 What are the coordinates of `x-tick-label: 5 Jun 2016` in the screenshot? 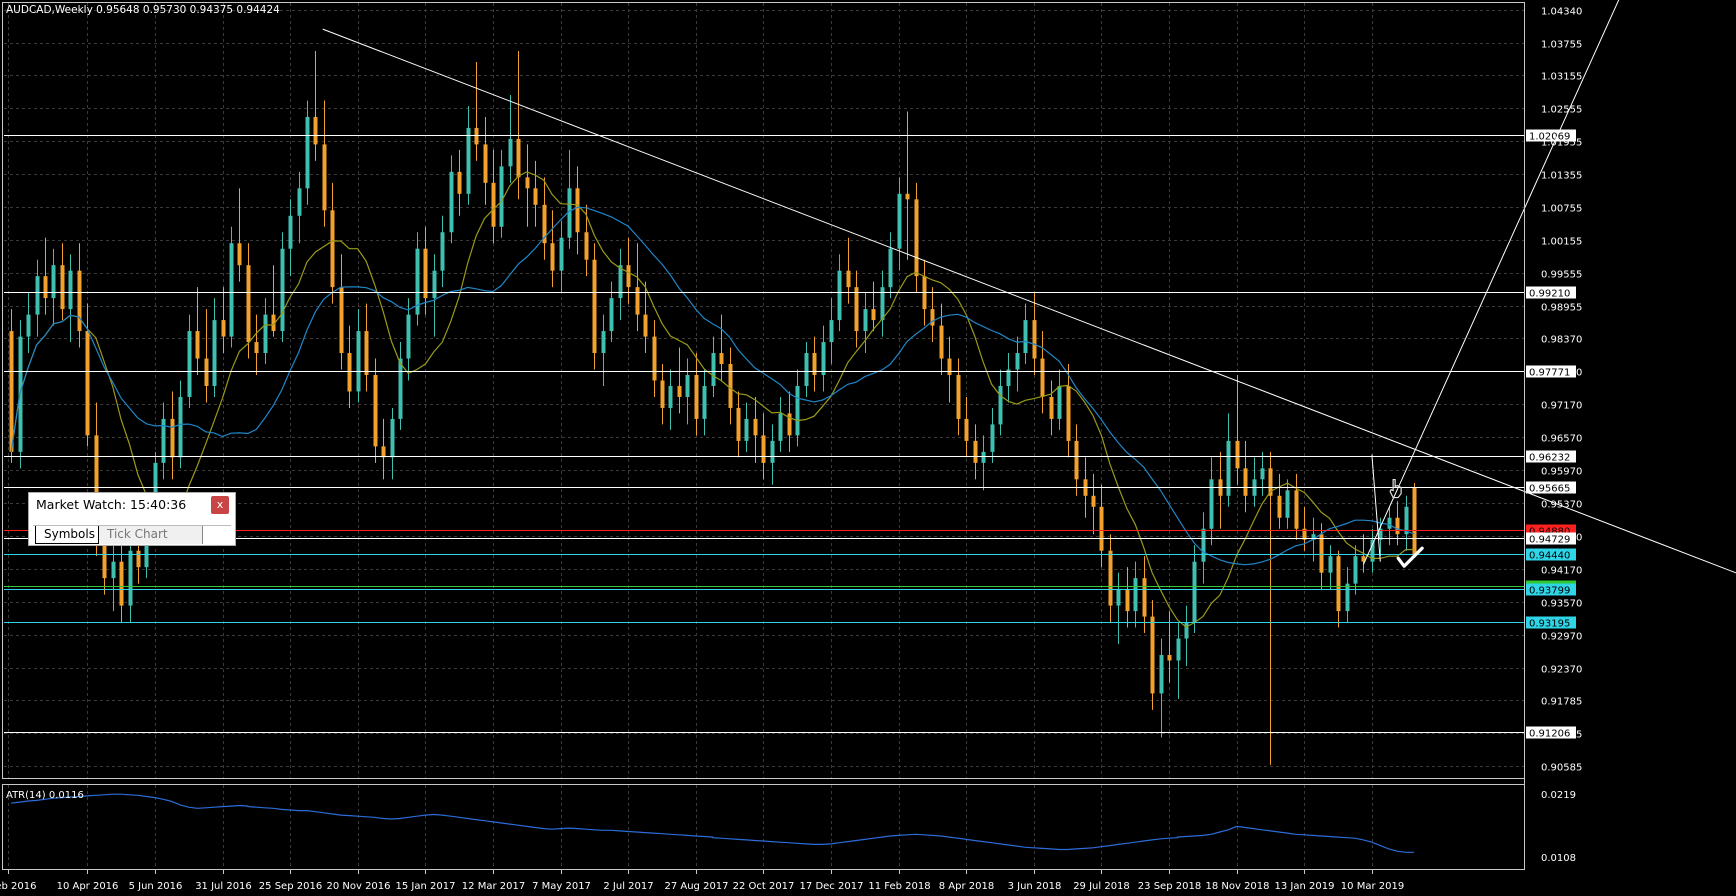 It's located at (156, 886).